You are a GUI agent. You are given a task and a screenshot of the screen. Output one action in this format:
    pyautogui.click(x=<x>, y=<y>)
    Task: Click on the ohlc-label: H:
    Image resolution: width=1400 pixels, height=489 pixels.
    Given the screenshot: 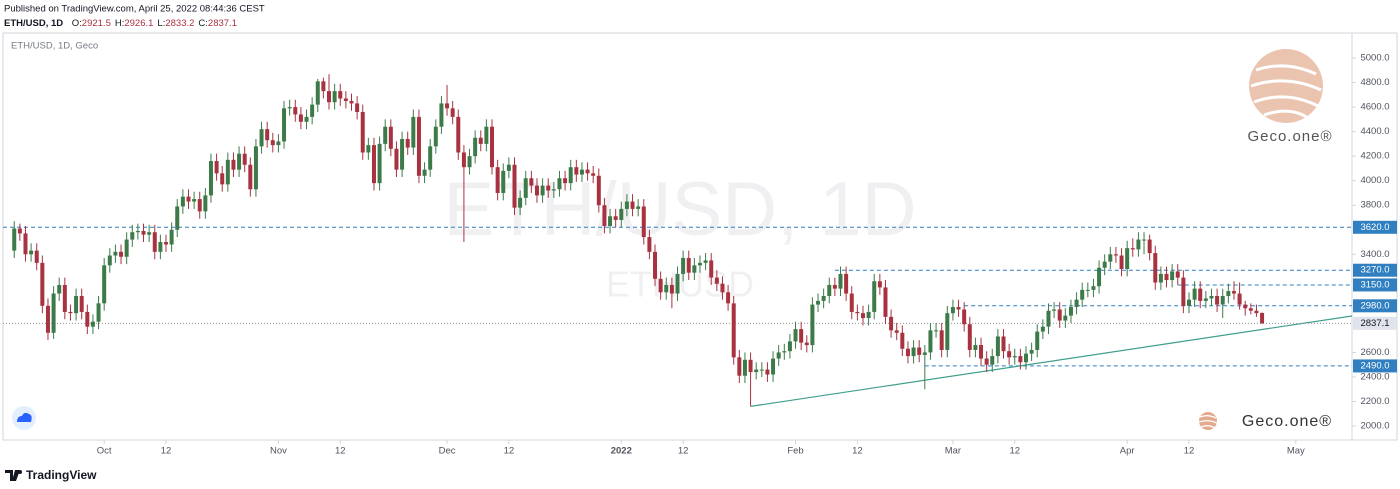 What is the action you would take?
    pyautogui.click(x=120, y=23)
    